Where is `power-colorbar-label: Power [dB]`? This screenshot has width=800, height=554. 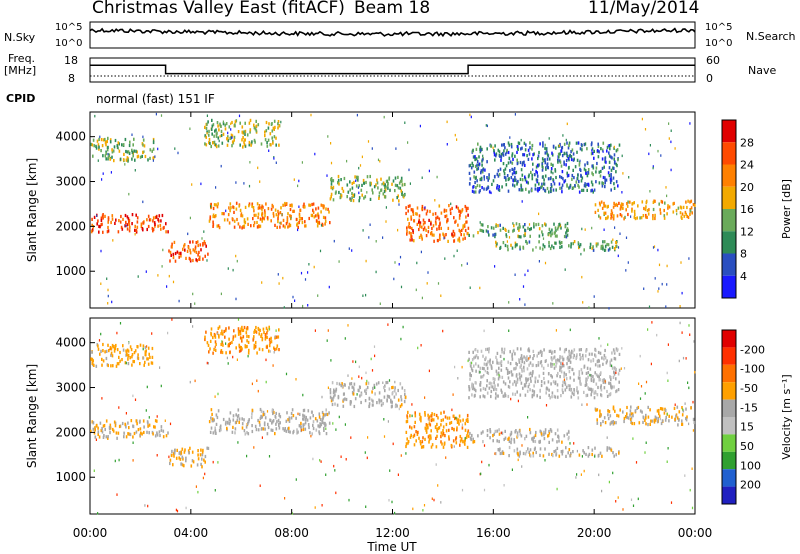
power-colorbar-label: Power [dB] is located at coordinates (786, 209).